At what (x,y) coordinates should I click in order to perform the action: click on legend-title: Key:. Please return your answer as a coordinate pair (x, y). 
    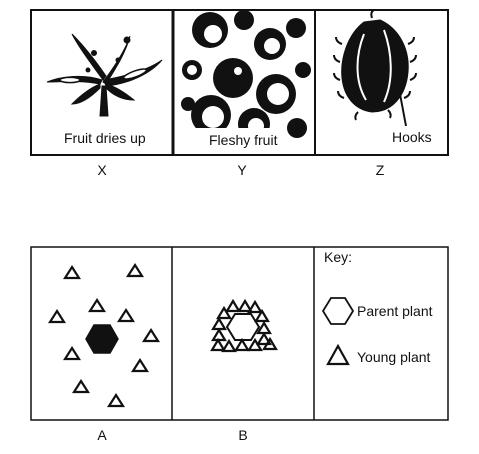
    Looking at the image, I should click on (338, 257).